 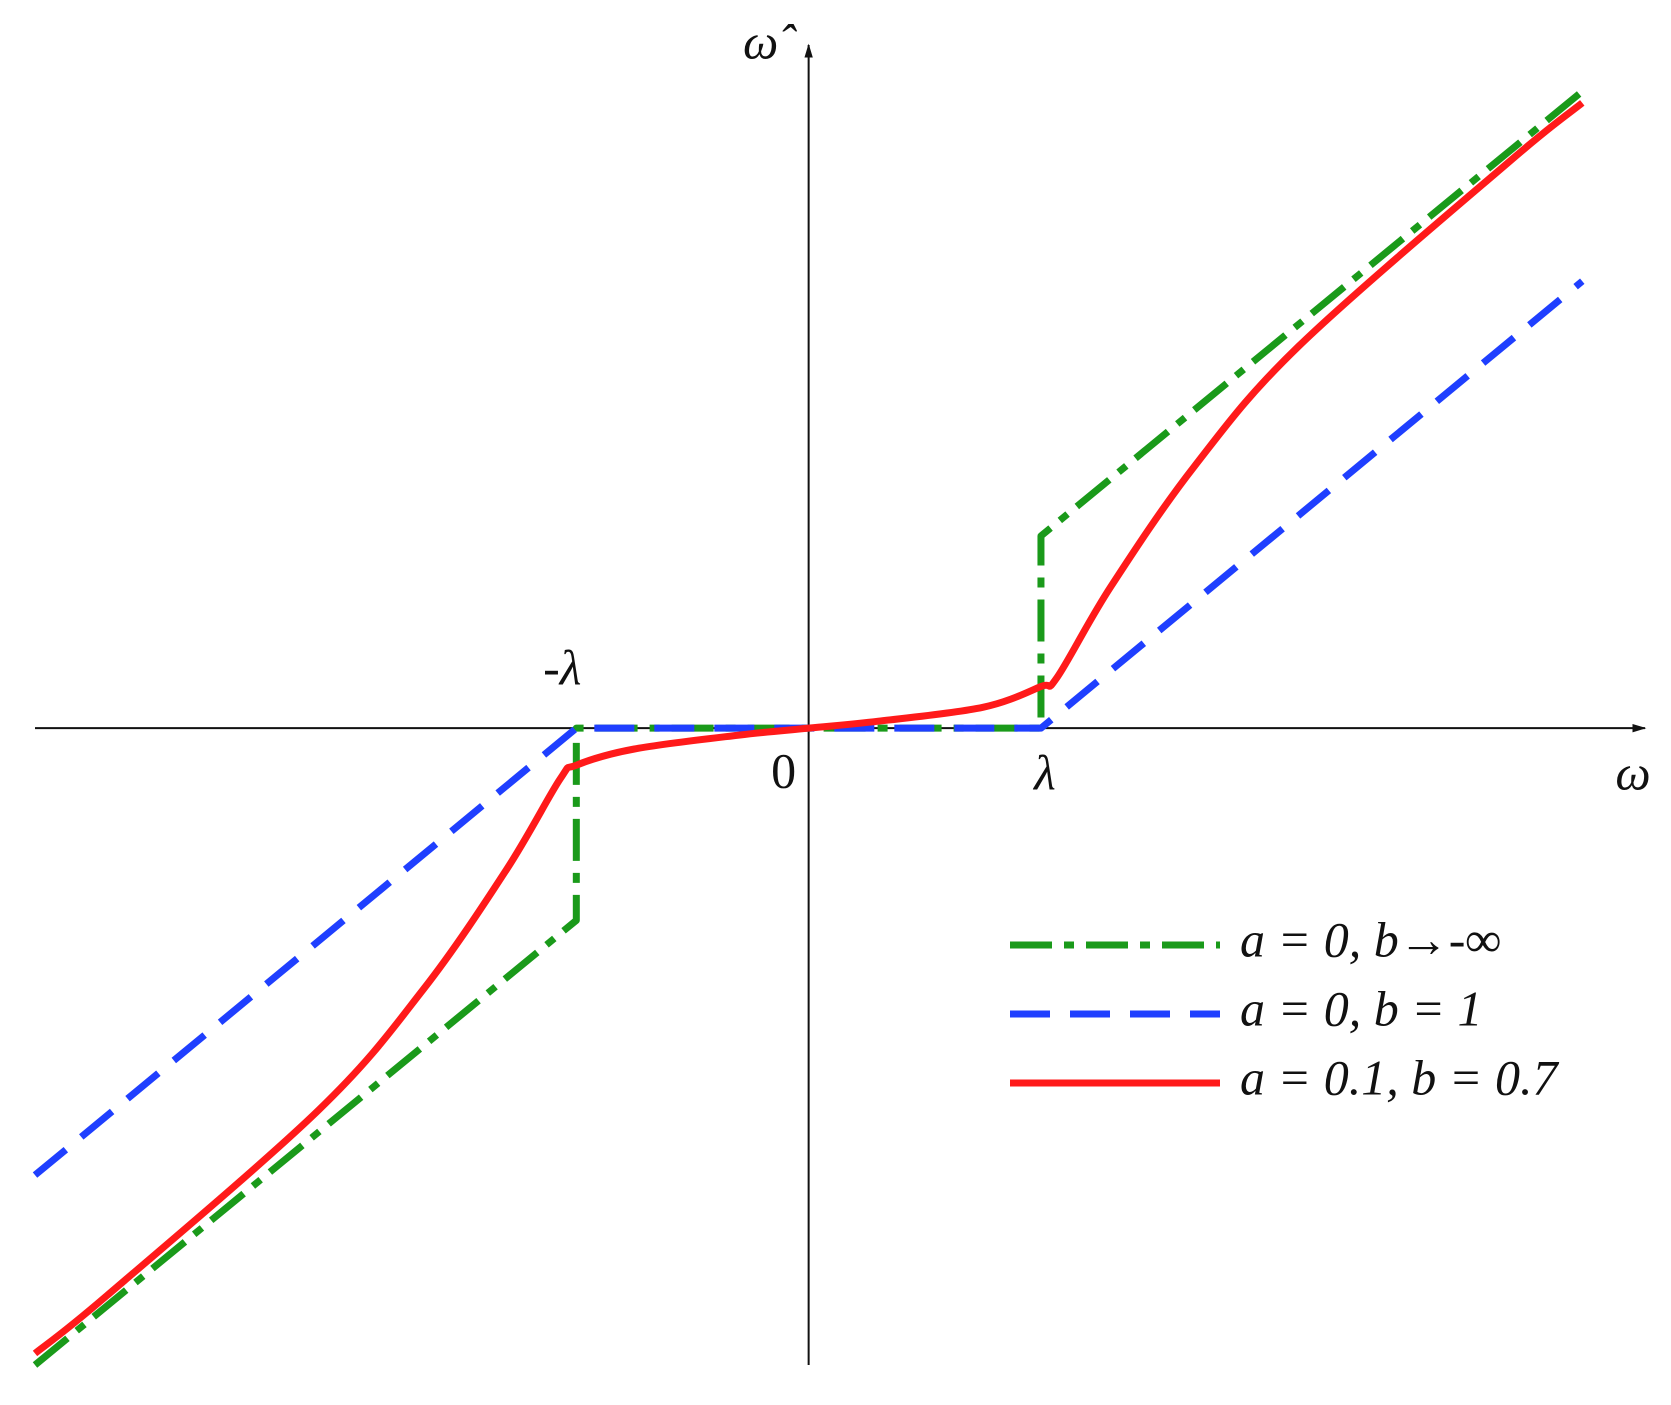 What do you see at coordinates (1370, 939) in the screenshot?
I see `legend-label: a = 0, b→-∞` at bounding box center [1370, 939].